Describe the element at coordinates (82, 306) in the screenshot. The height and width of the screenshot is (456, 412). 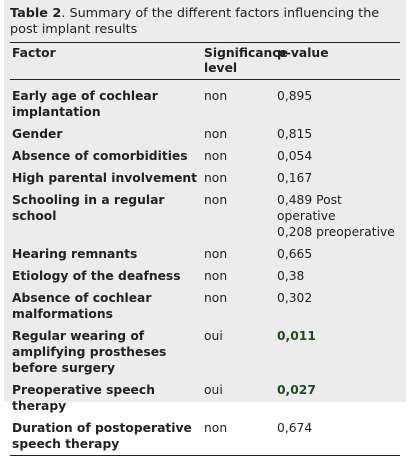
I see `factor-cell: Absence of cochlear malformations` at that location.